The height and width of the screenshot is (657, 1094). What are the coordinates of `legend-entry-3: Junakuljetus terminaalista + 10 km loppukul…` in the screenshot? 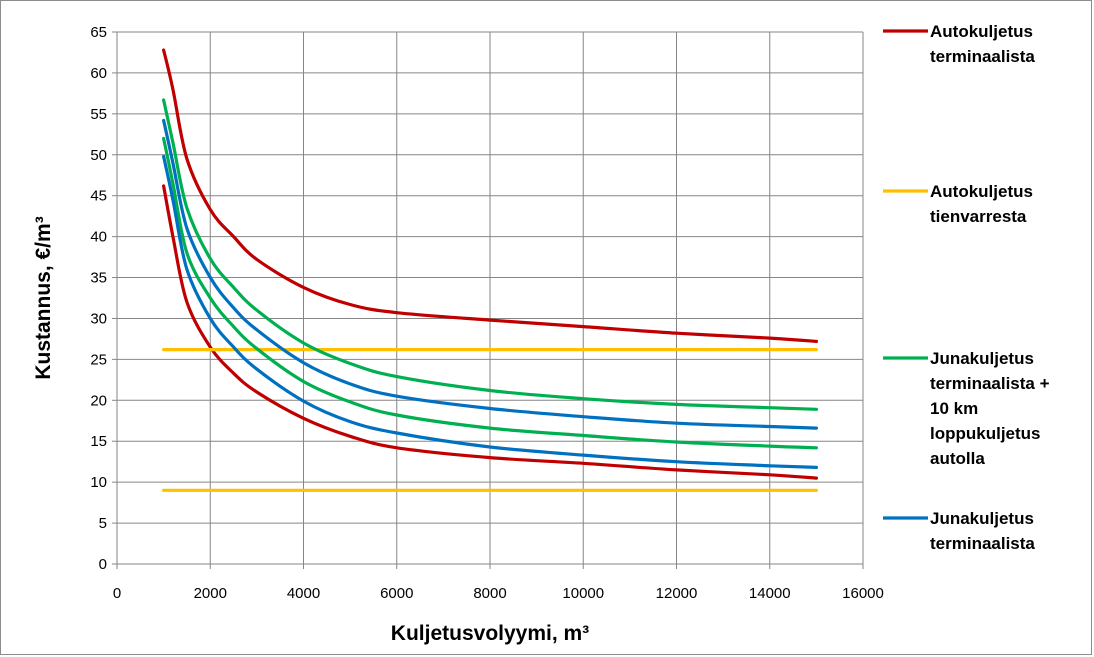 It's located at (966, 408).